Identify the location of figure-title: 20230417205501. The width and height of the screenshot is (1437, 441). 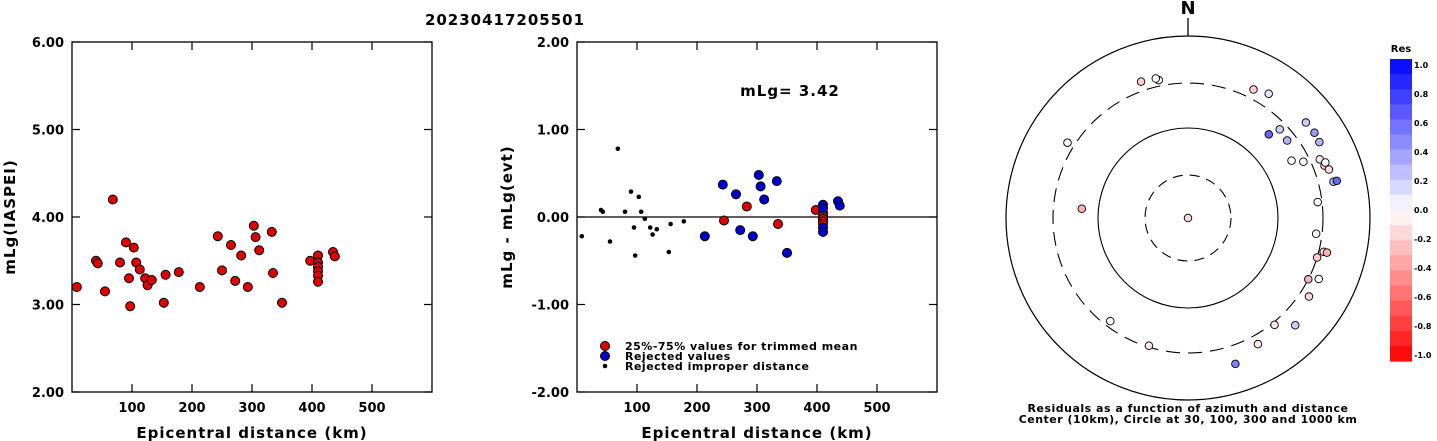
(505, 20).